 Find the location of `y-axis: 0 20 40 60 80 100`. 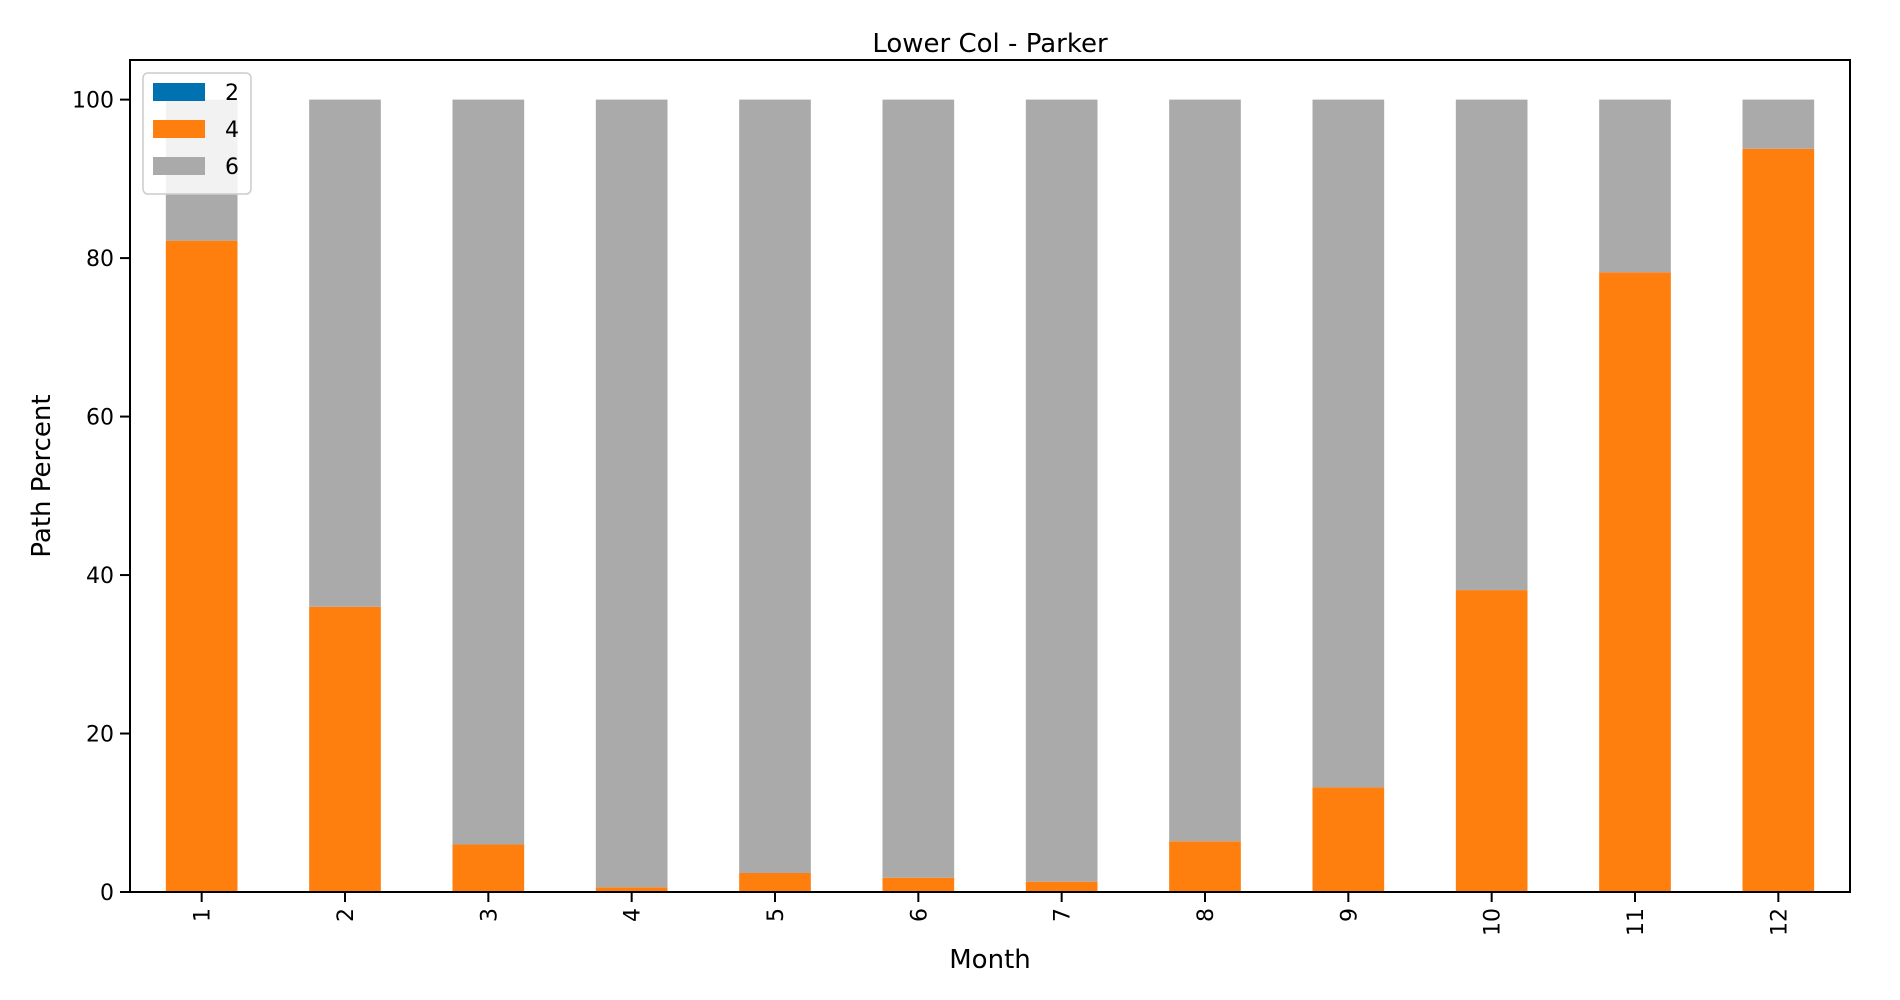

y-axis: 0 20 40 60 80 100 is located at coordinates (101, 497).